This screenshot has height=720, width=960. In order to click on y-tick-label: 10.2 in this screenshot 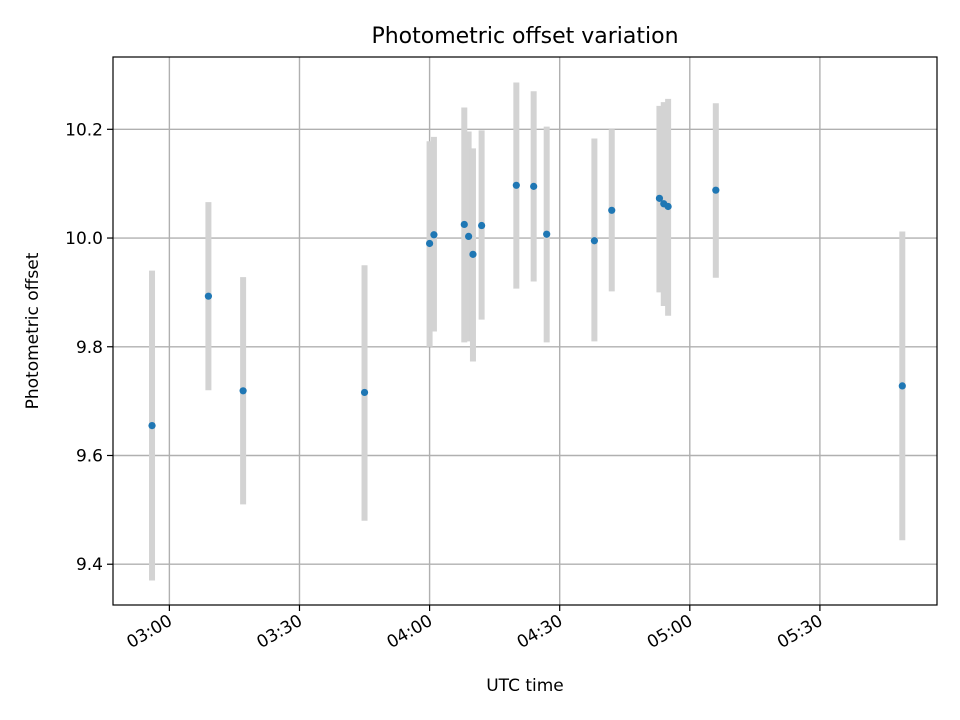, I will do `click(84, 130)`.